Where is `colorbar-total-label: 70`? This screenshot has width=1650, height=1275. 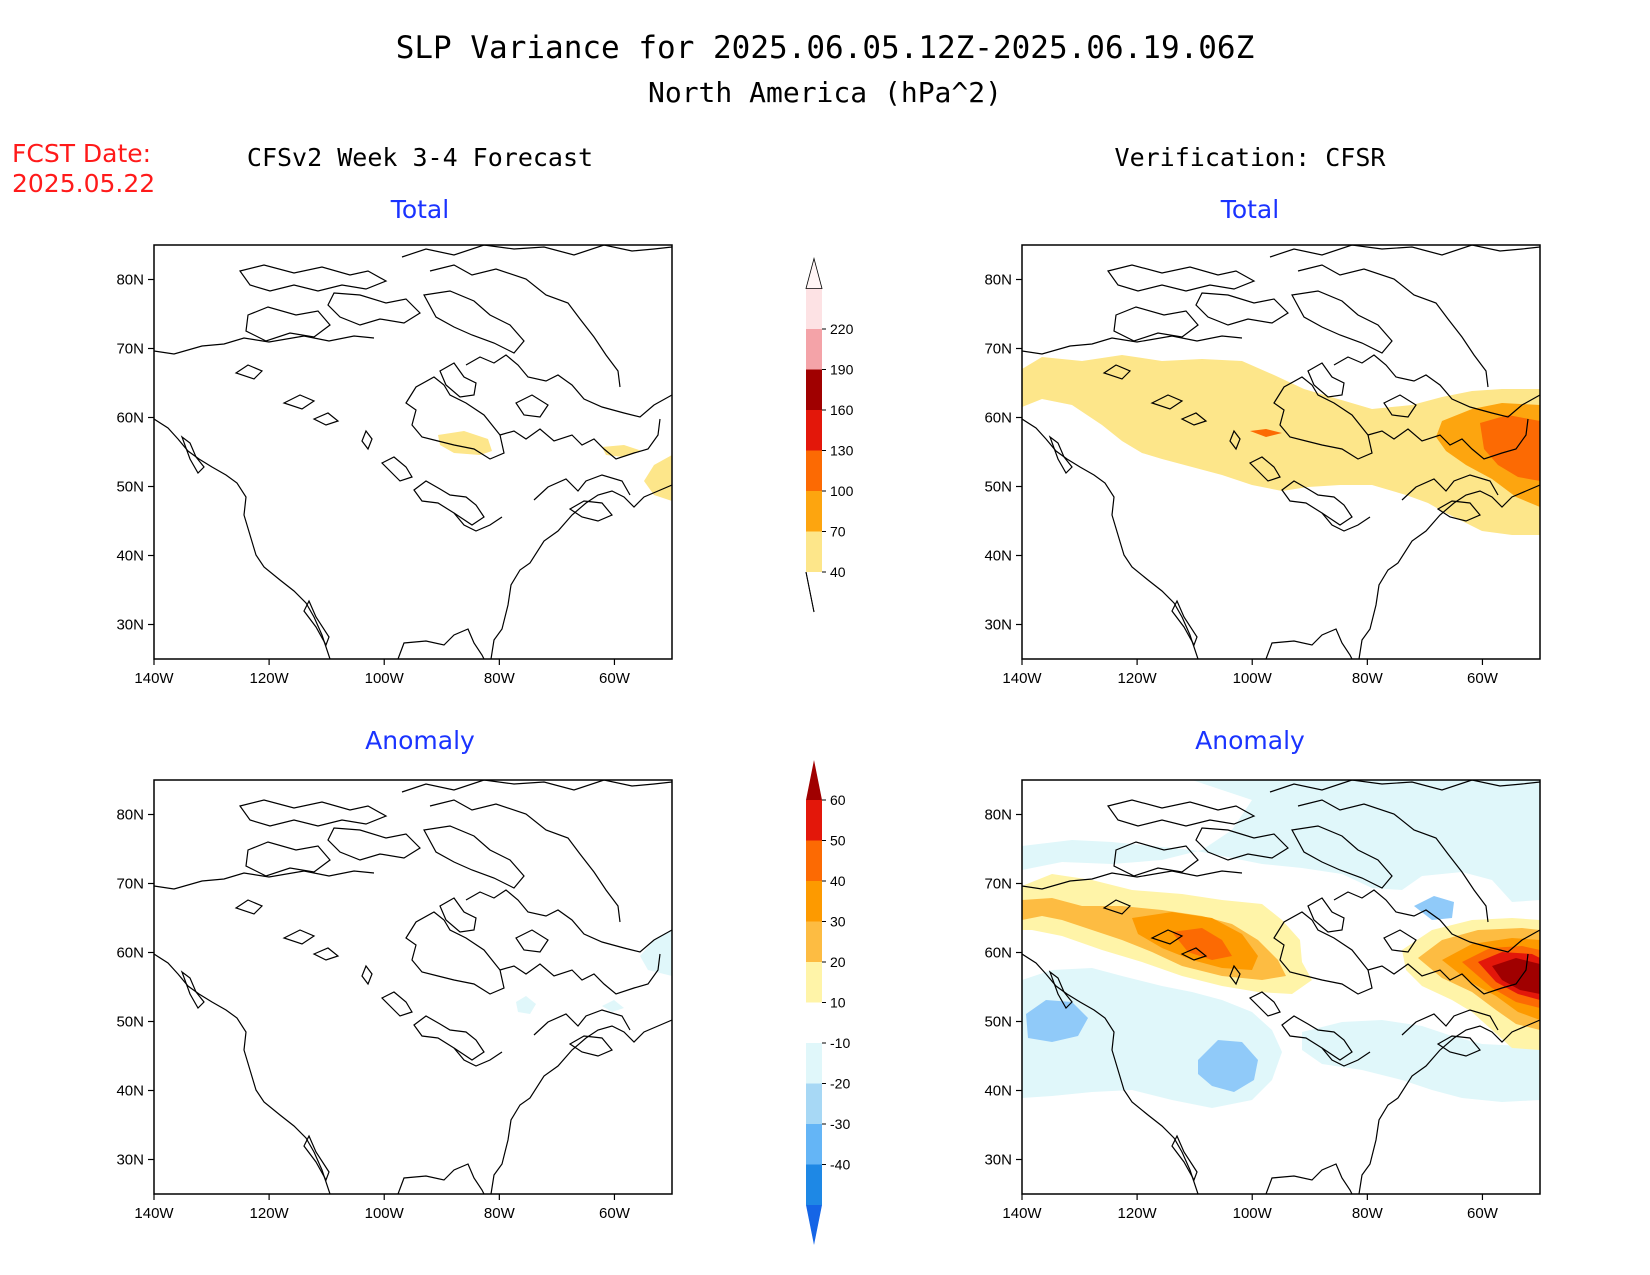
colorbar-total-label: 70 is located at coordinates (838, 532).